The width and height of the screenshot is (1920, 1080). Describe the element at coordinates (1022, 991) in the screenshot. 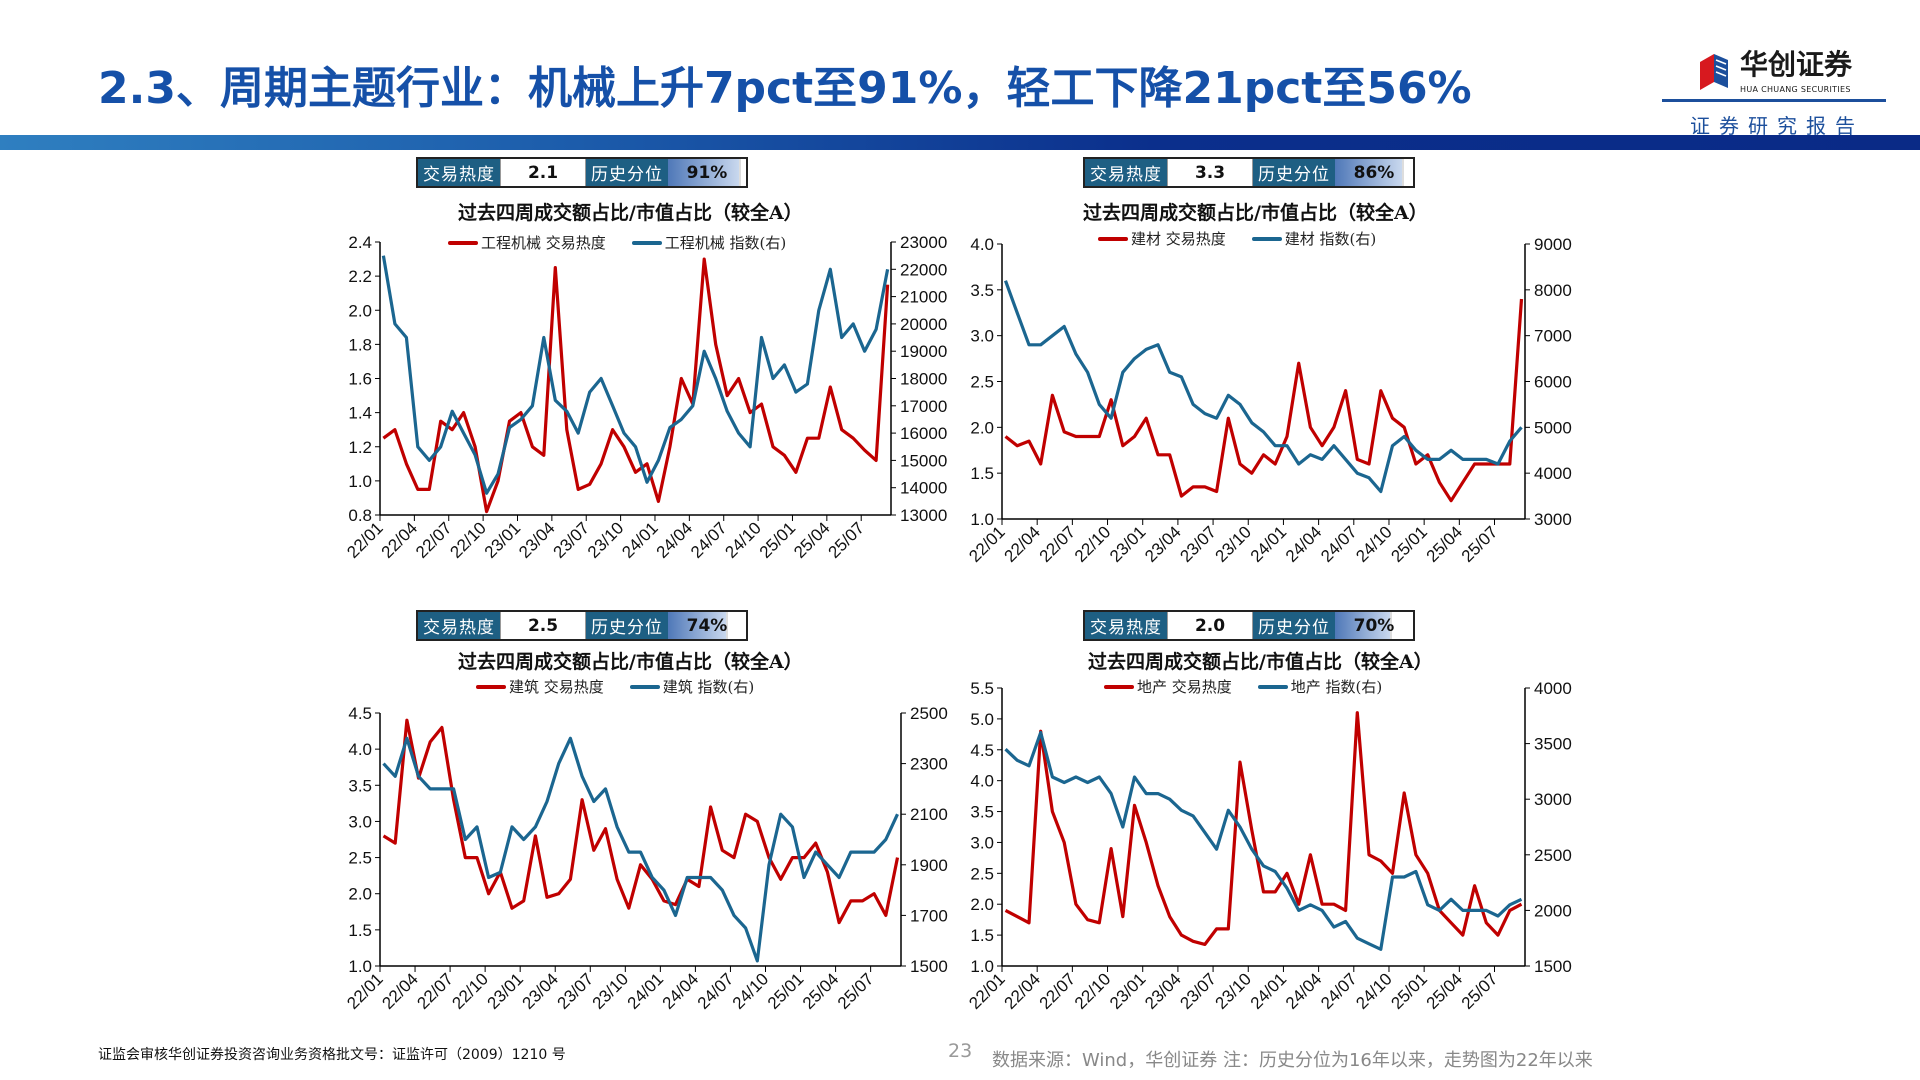

I see `x-tick-label: 22/04` at that location.